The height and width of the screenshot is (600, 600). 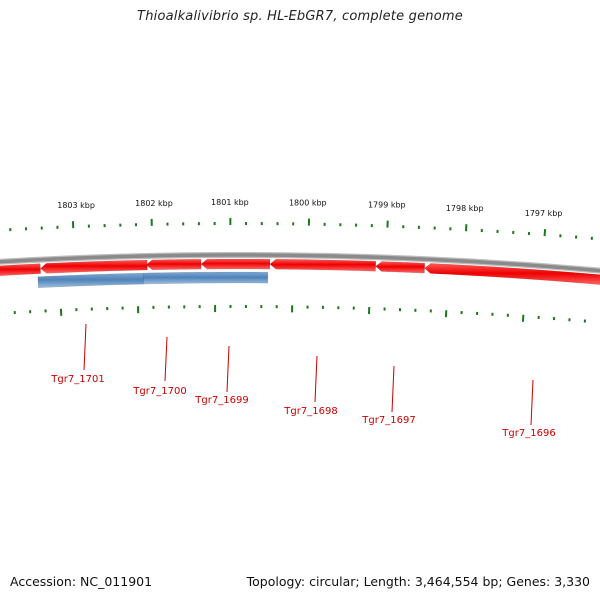 I want to click on major-tick, so click(x=545, y=233).